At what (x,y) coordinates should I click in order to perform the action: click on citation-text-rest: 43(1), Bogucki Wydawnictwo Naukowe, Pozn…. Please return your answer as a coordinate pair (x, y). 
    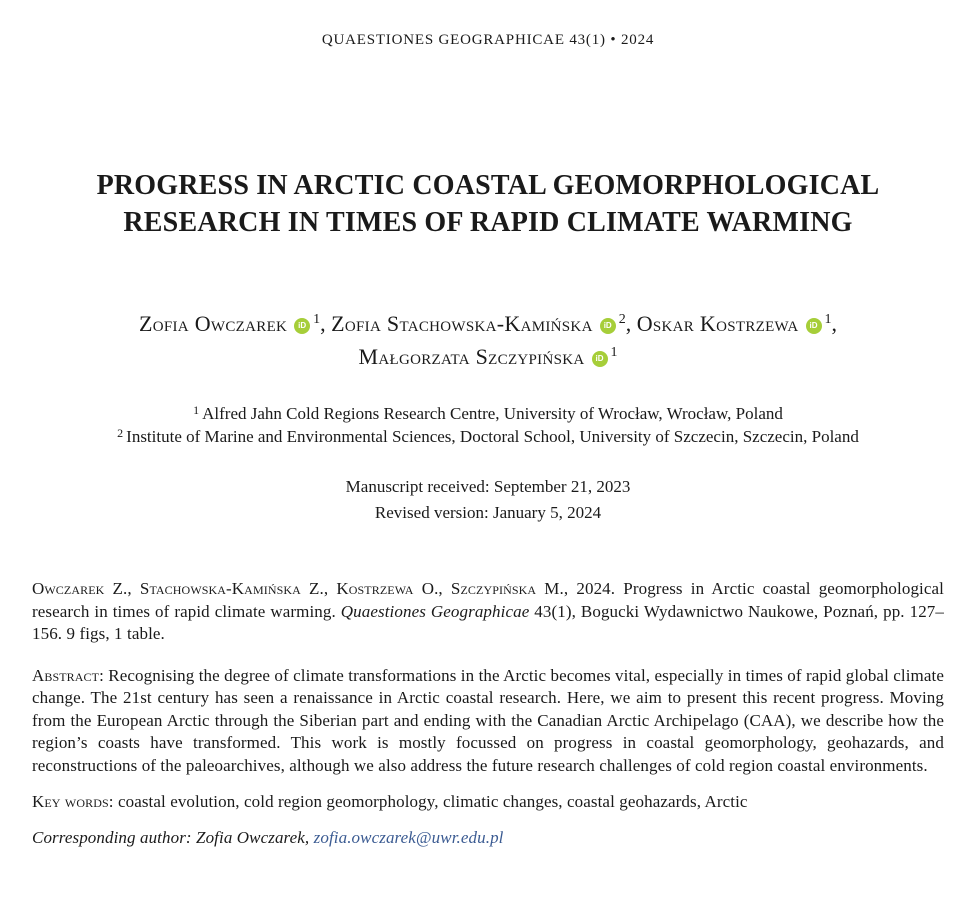
    Looking at the image, I should click on (488, 622).